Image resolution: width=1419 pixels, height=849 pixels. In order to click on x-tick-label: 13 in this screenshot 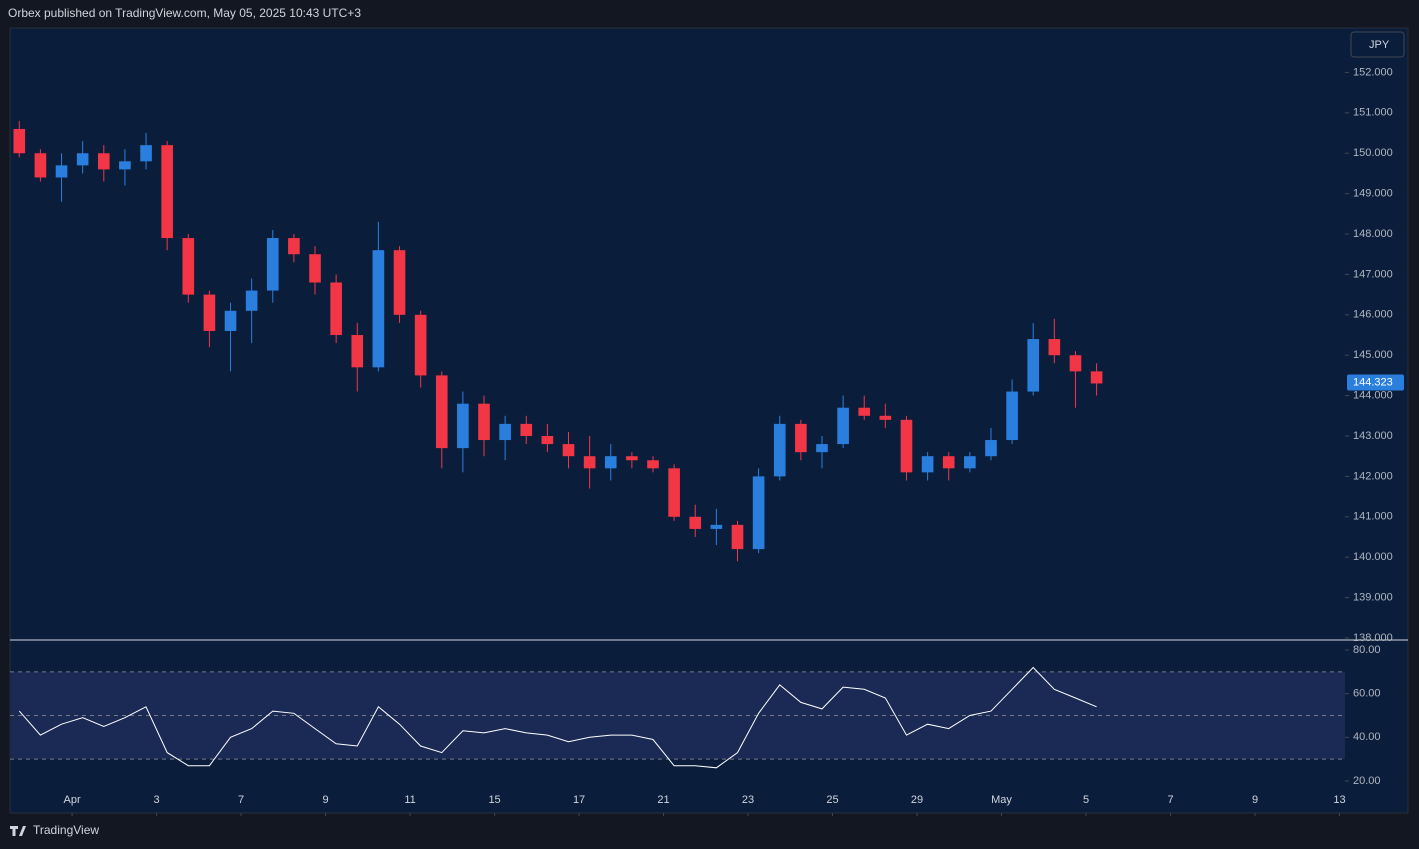, I will do `click(1339, 800)`.